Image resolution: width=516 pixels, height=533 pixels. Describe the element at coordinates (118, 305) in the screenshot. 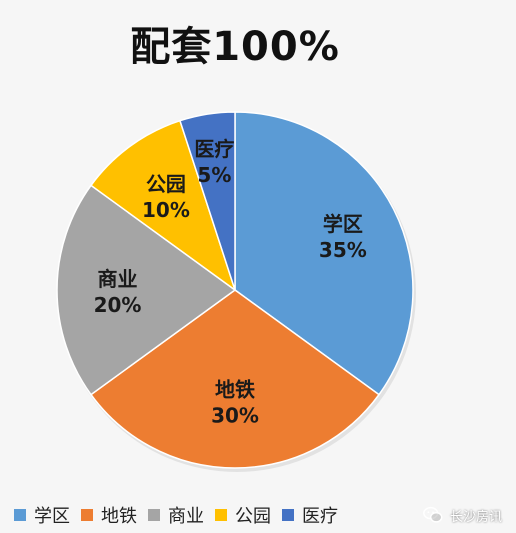

I see `slice-value-label: 20%` at that location.